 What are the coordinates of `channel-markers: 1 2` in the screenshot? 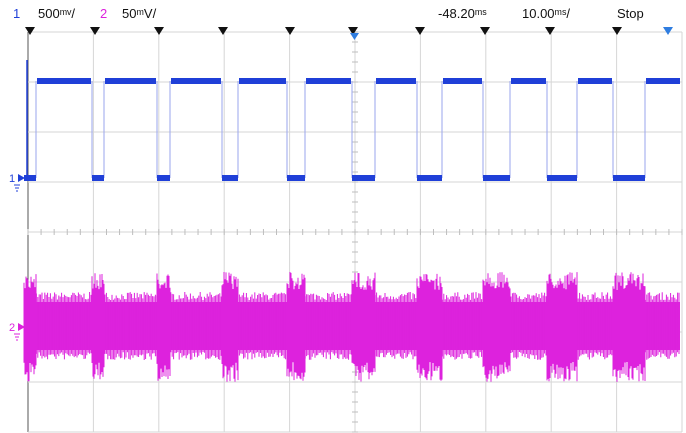 It's located at (17, 257).